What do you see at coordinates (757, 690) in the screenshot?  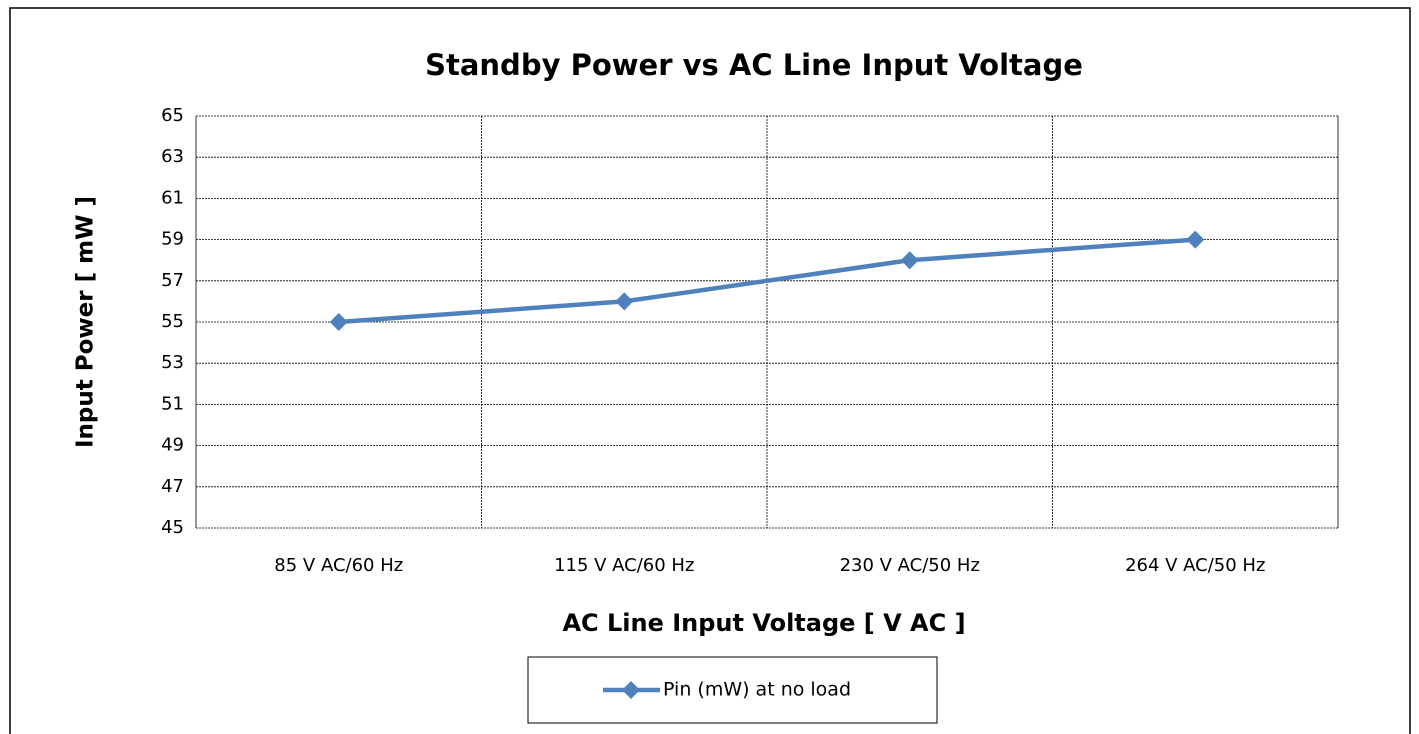 I see `legend-label: Pin (mW) at no load` at bounding box center [757, 690].